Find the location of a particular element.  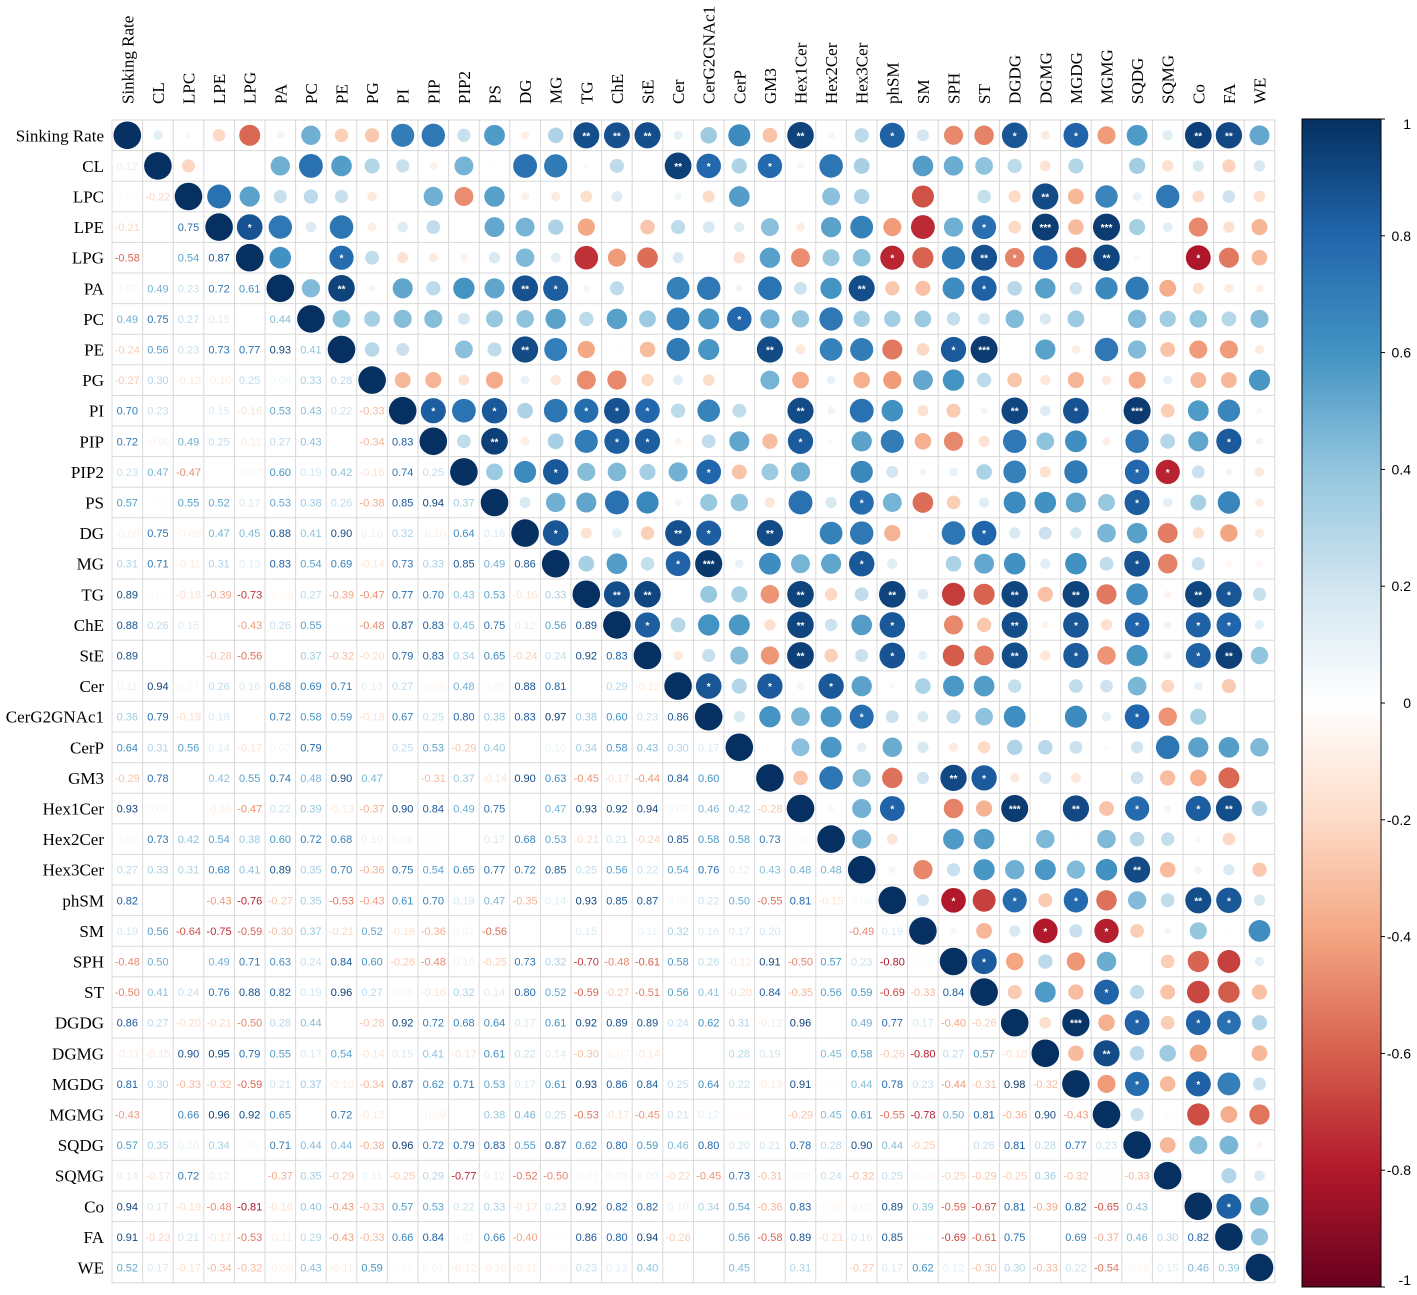

corr-value-30-15: -0.30 is located at coordinates (586, 1054).